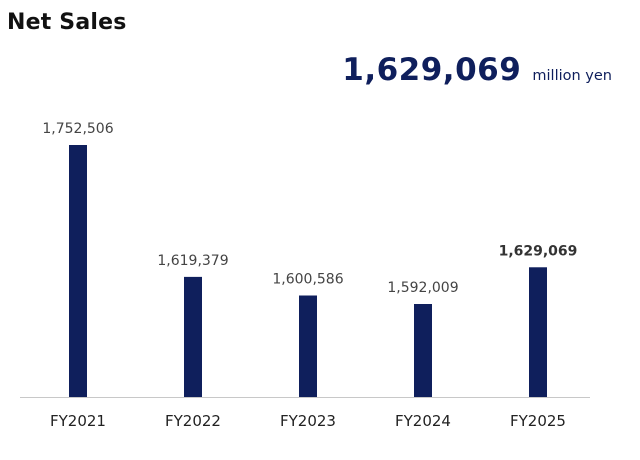 Image resolution: width=640 pixels, height=460 pixels. What do you see at coordinates (308, 421) in the screenshot?
I see `x-tick-label: FY2023` at bounding box center [308, 421].